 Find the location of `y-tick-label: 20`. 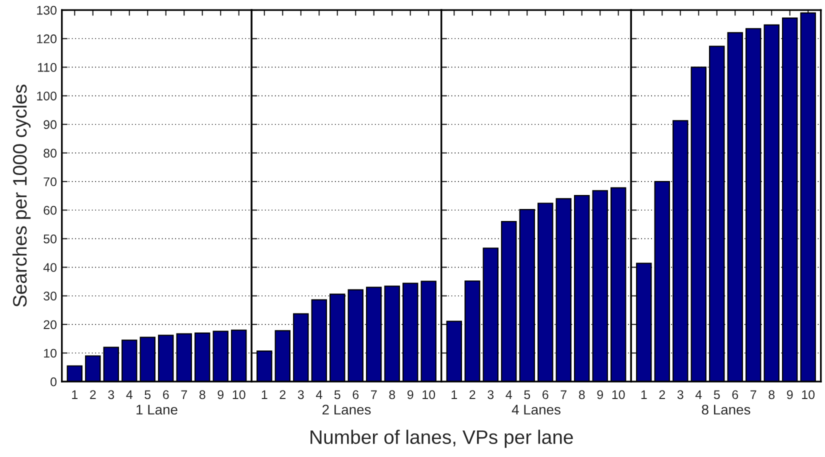

y-tick-label: 20 is located at coordinates (50, 325).